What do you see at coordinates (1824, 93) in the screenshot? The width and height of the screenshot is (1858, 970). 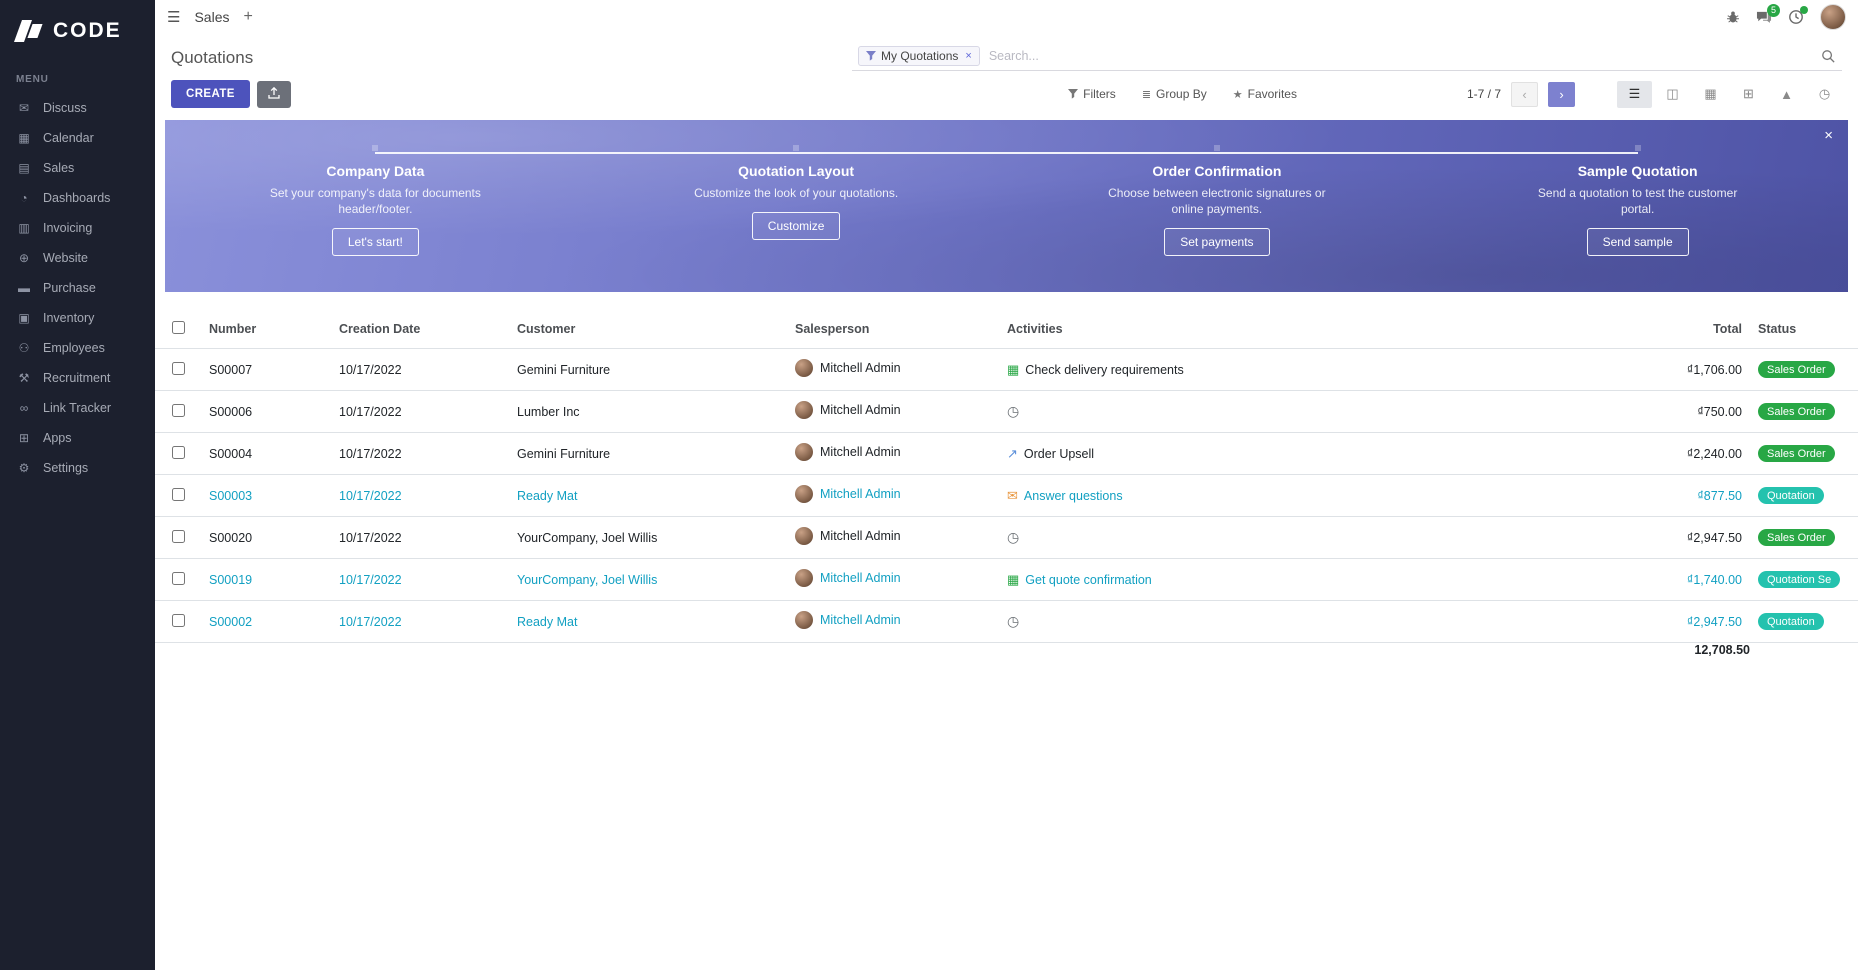 I see `view-activity-icon: ◷` at bounding box center [1824, 93].